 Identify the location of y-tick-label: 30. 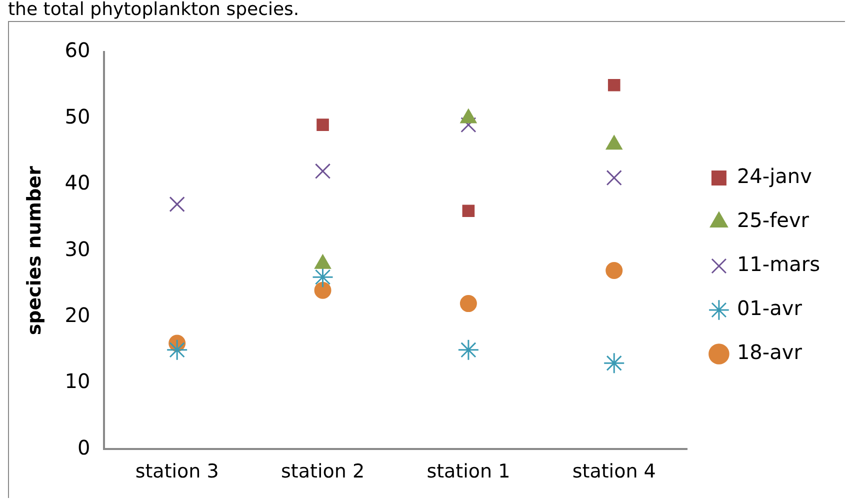
(77, 248).